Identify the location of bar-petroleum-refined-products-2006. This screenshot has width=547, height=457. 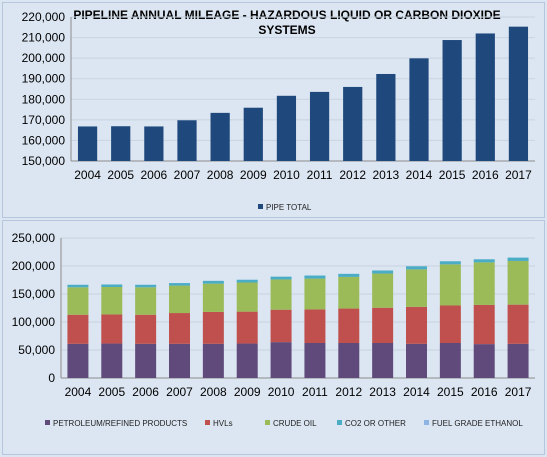
(146, 360).